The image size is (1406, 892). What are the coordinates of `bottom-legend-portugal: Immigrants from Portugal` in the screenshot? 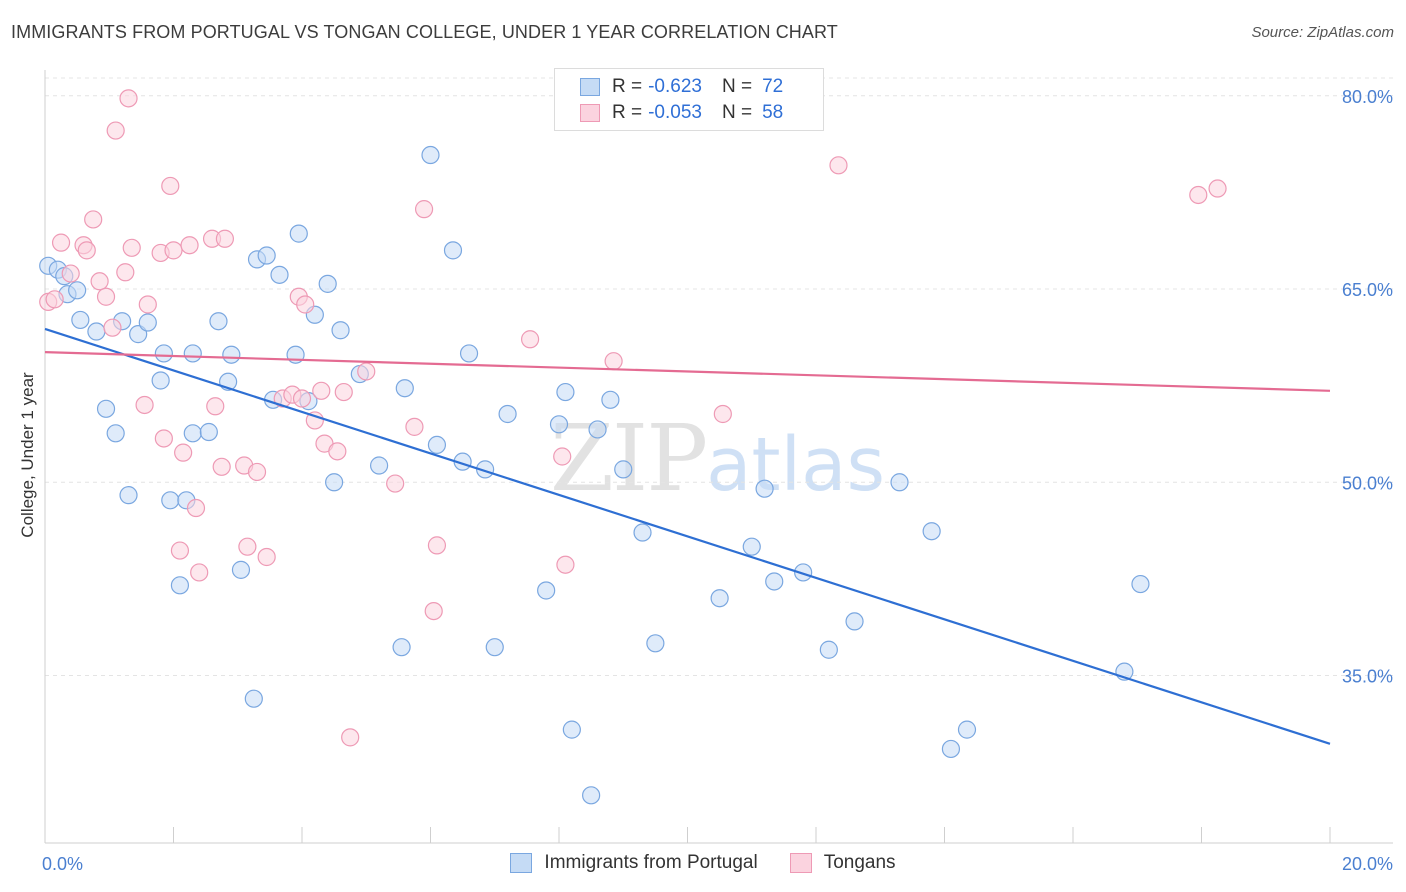 It's located at (634, 863).